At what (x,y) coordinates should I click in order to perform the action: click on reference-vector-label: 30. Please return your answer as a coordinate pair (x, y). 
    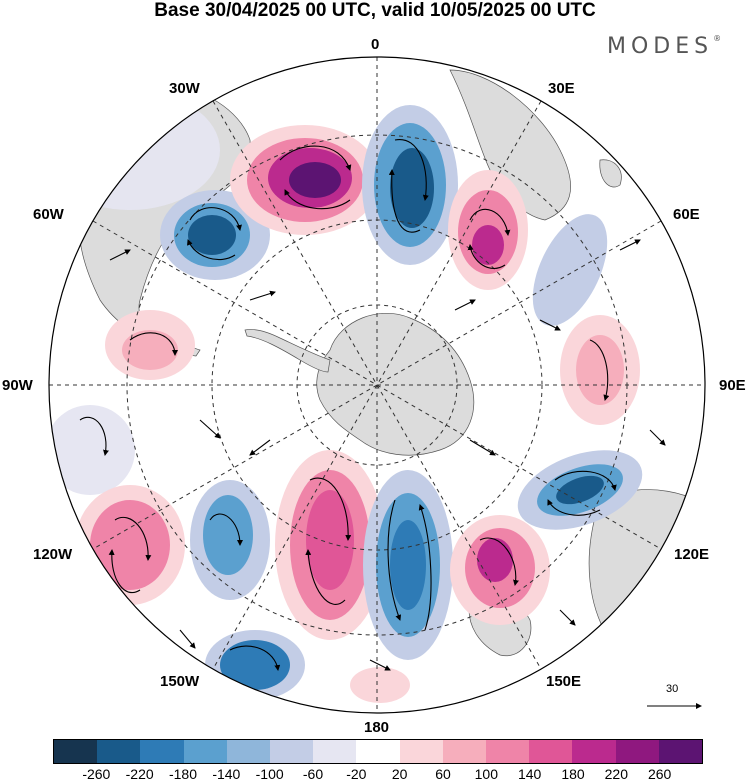
    Looking at the image, I should click on (672, 689).